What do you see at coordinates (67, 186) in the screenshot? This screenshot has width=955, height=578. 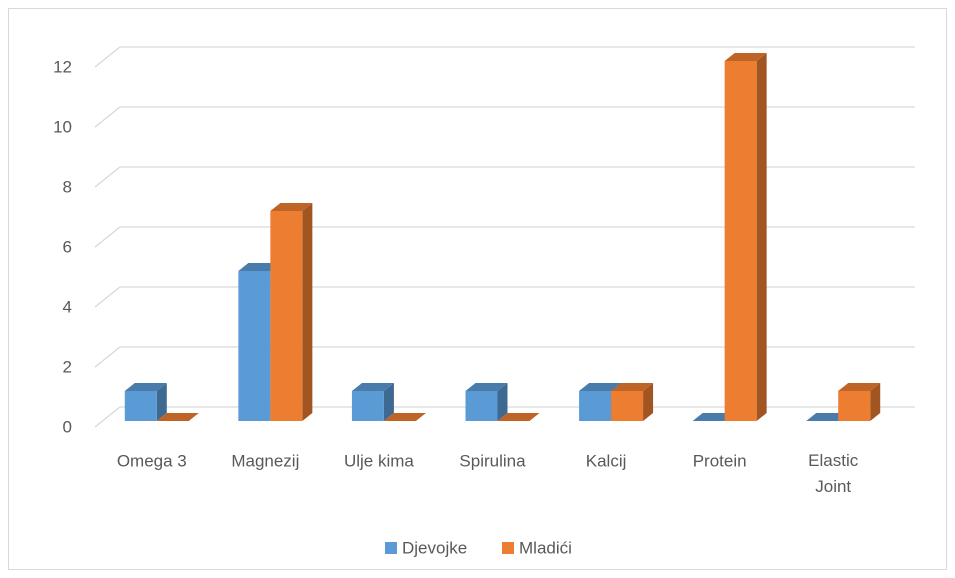 I see `y-tick-label: 8` at bounding box center [67, 186].